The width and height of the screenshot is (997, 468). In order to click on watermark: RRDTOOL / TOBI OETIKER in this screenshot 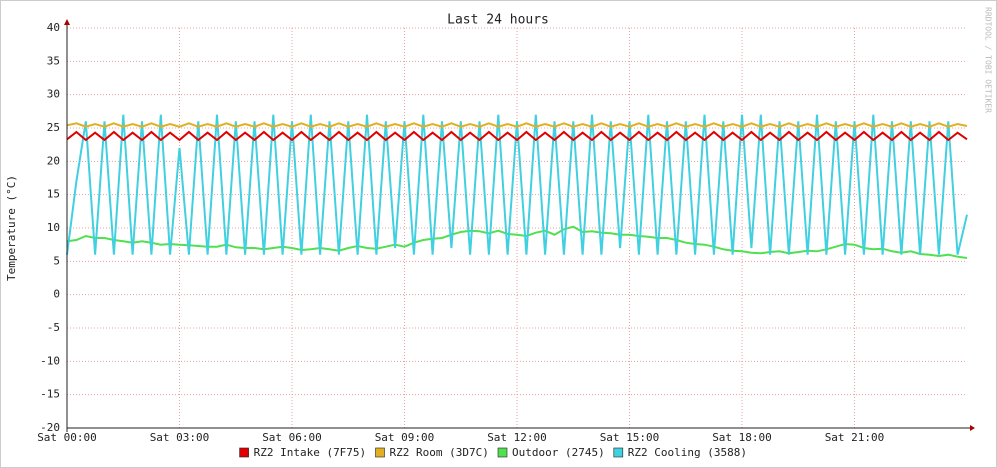, I will do `click(988, 60)`.